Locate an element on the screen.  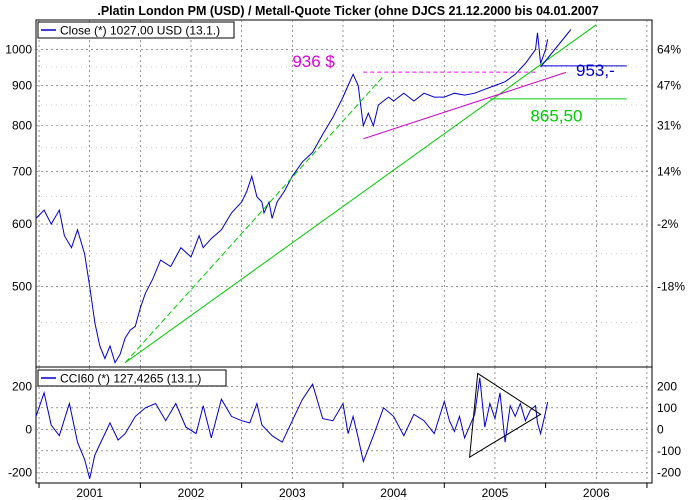
price-y-tick-label-pct: 47% is located at coordinates (669, 85).